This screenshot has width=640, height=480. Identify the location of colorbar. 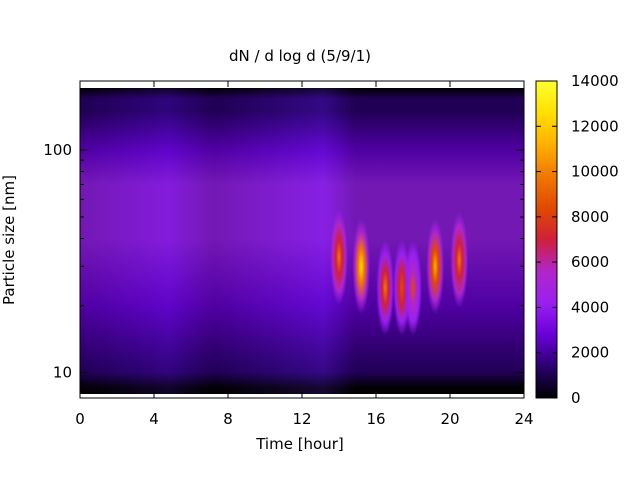
(546, 239).